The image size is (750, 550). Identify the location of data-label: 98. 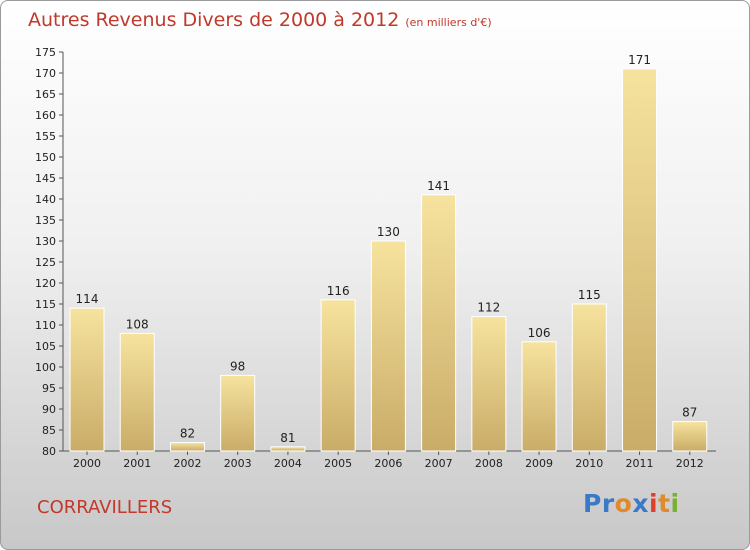
(237, 366).